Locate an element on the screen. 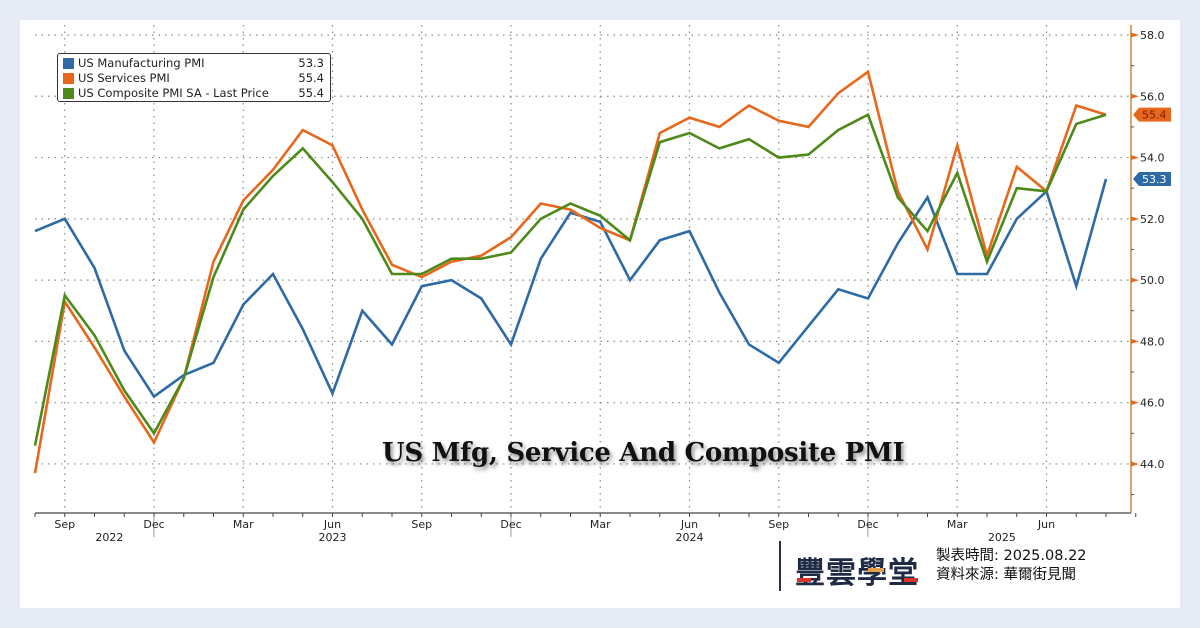 This screenshot has width=1200, height=628. y-tick-label: 56.0 is located at coordinates (1152, 96).